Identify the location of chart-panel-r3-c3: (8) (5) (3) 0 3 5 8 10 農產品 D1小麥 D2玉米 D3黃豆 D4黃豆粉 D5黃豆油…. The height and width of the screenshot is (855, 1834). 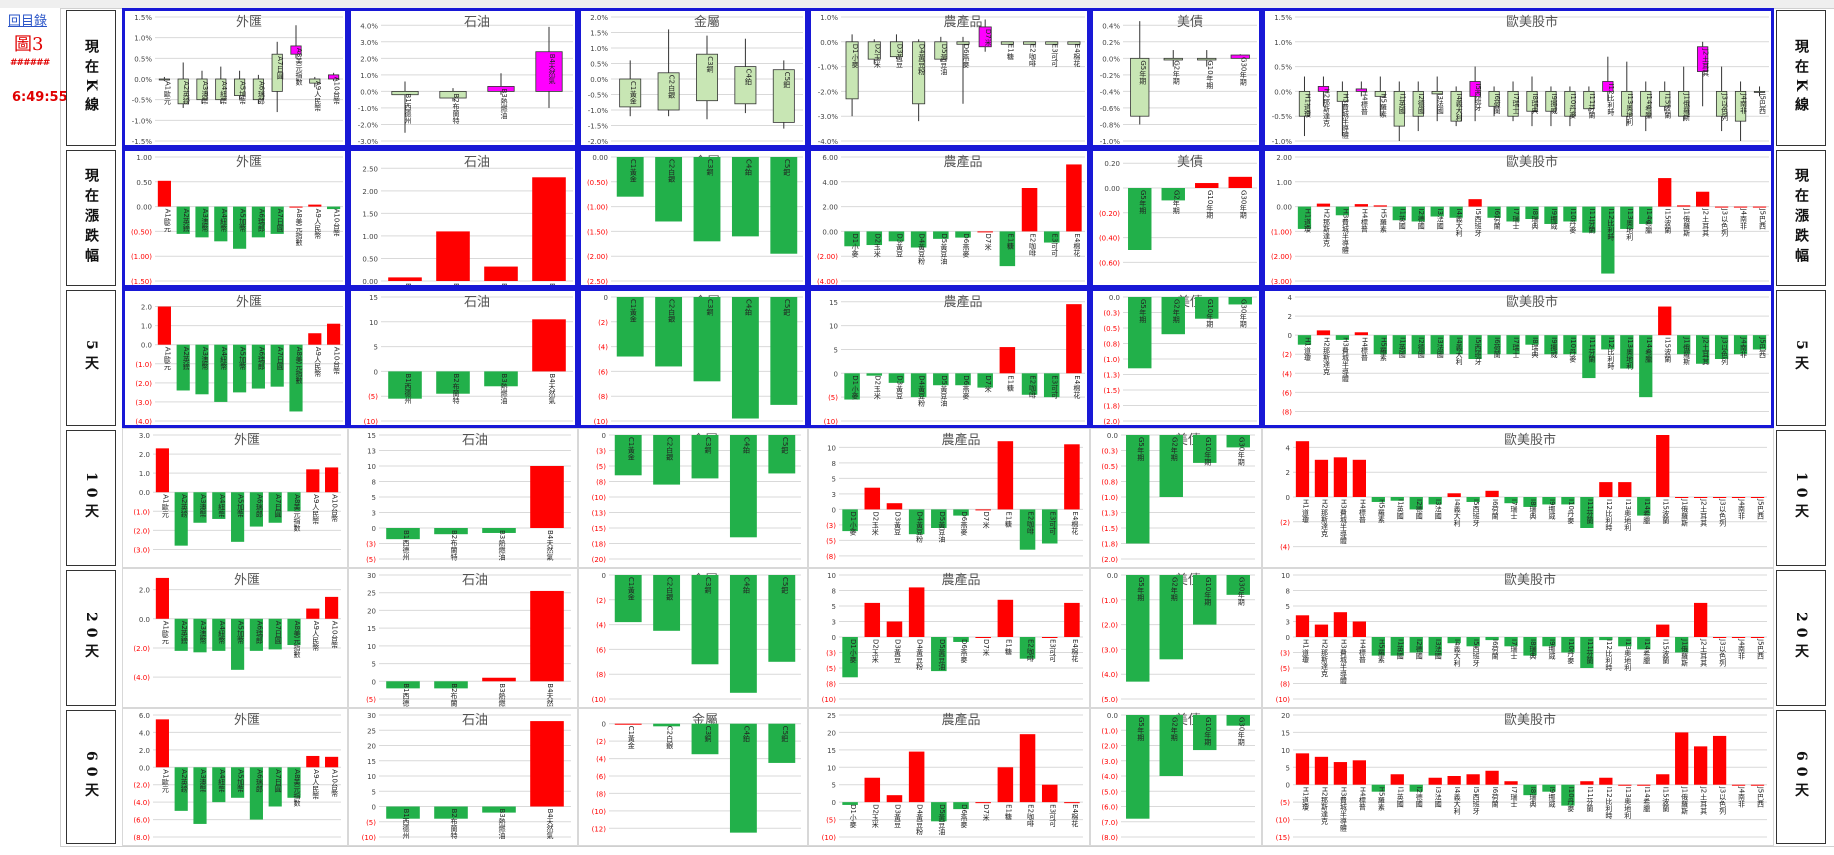
(949, 498).